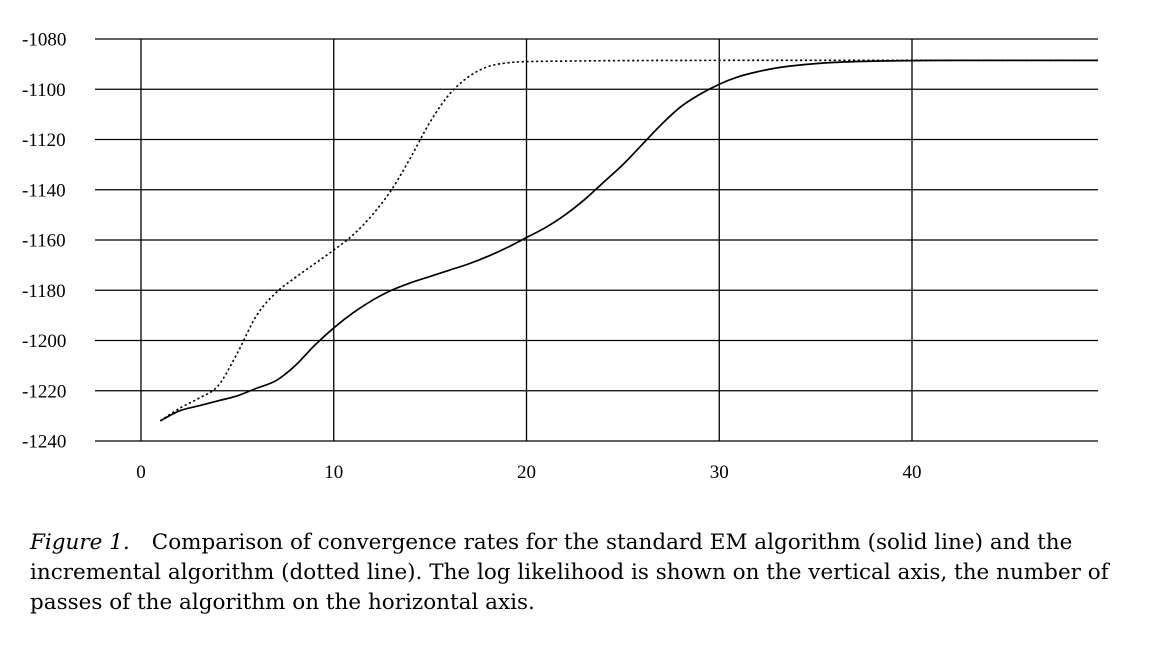  Describe the element at coordinates (44, 341) in the screenshot. I see `y-tick-label: -1200` at that location.